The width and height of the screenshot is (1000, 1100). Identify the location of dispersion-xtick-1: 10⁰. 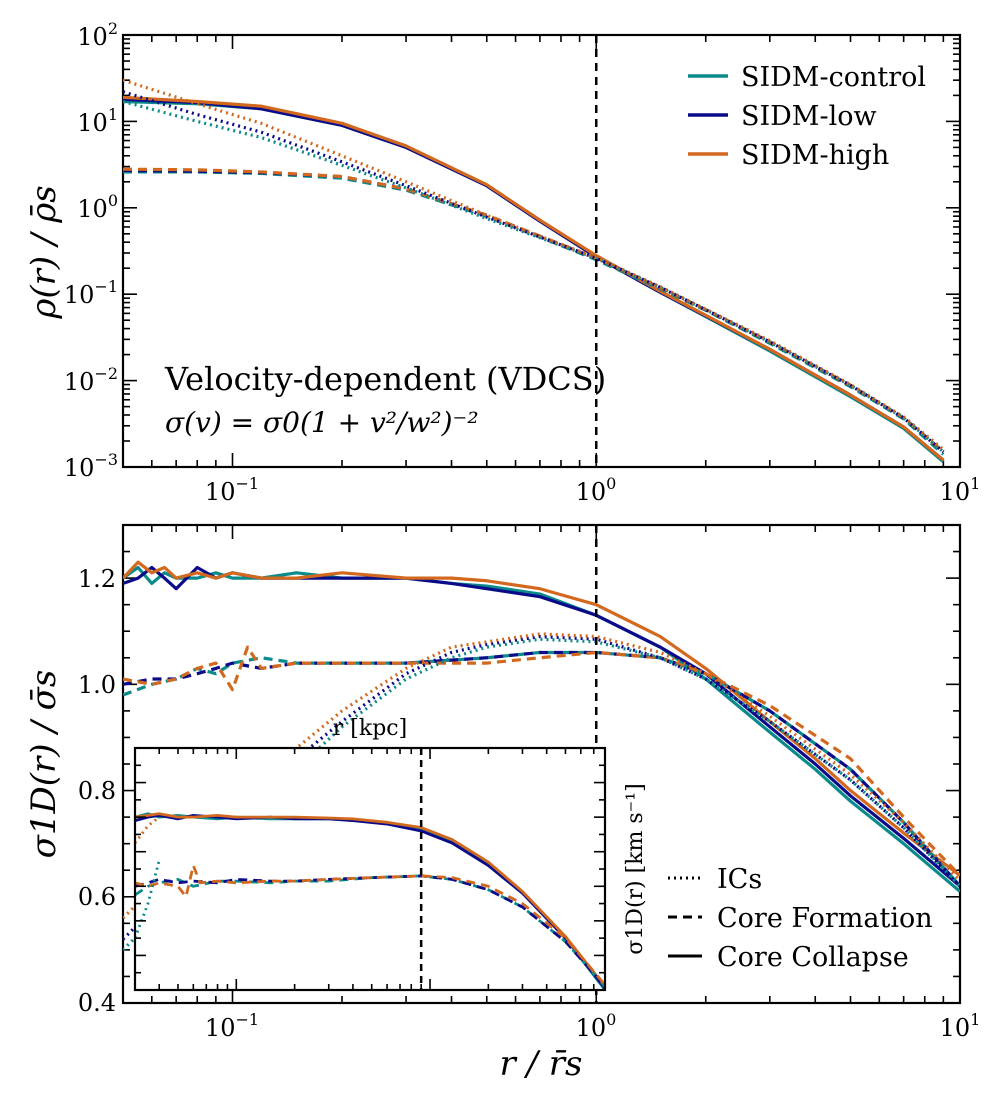
(596, 1026).